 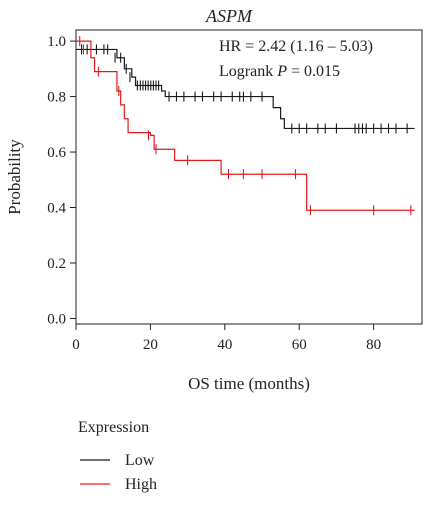 What do you see at coordinates (56, 153) in the screenshot?
I see `y-tick-label: 0.6` at bounding box center [56, 153].